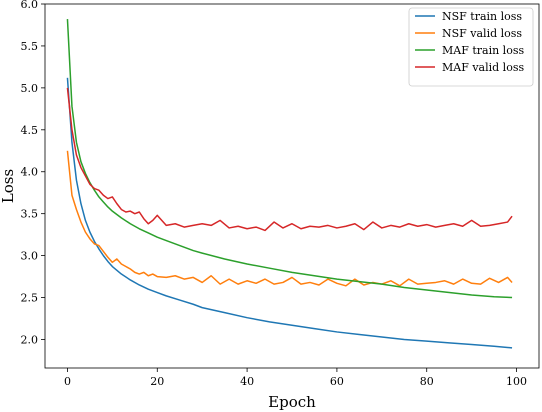  What do you see at coordinates (30, 339) in the screenshot?
I see `y-tick-label: 2.0` at bounding box center [30, 339].